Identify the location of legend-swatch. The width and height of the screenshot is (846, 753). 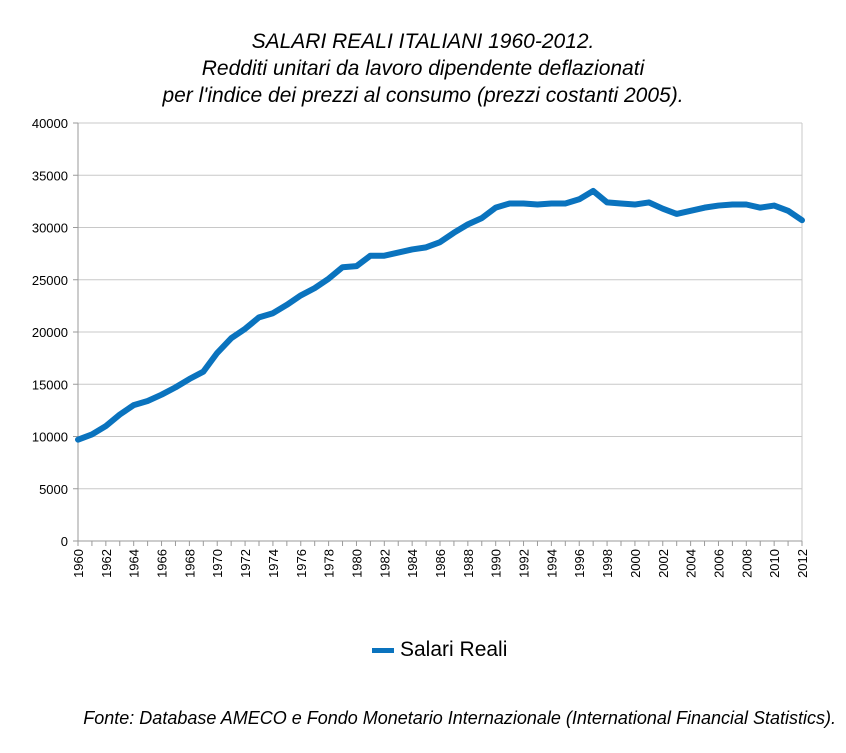
(383, 650).